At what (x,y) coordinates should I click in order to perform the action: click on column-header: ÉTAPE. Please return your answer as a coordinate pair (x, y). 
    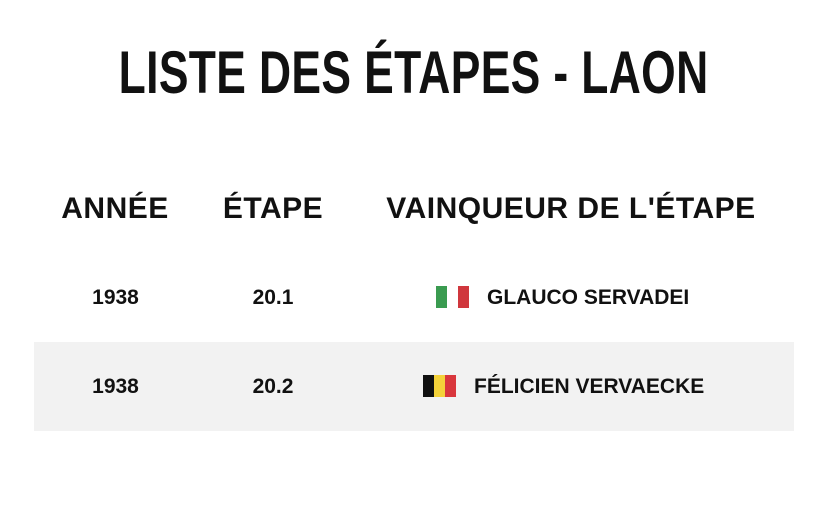
    Looking at the image, I should click on (273, 208).